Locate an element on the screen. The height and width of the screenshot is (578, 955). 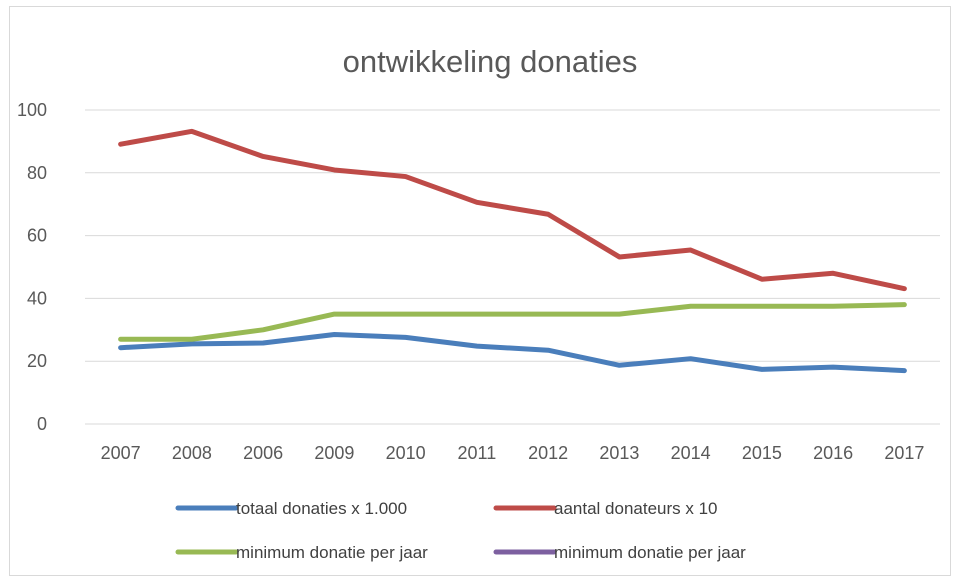
legend-label: totaal donaties x 1.000 is located at coordinates (321, 508).